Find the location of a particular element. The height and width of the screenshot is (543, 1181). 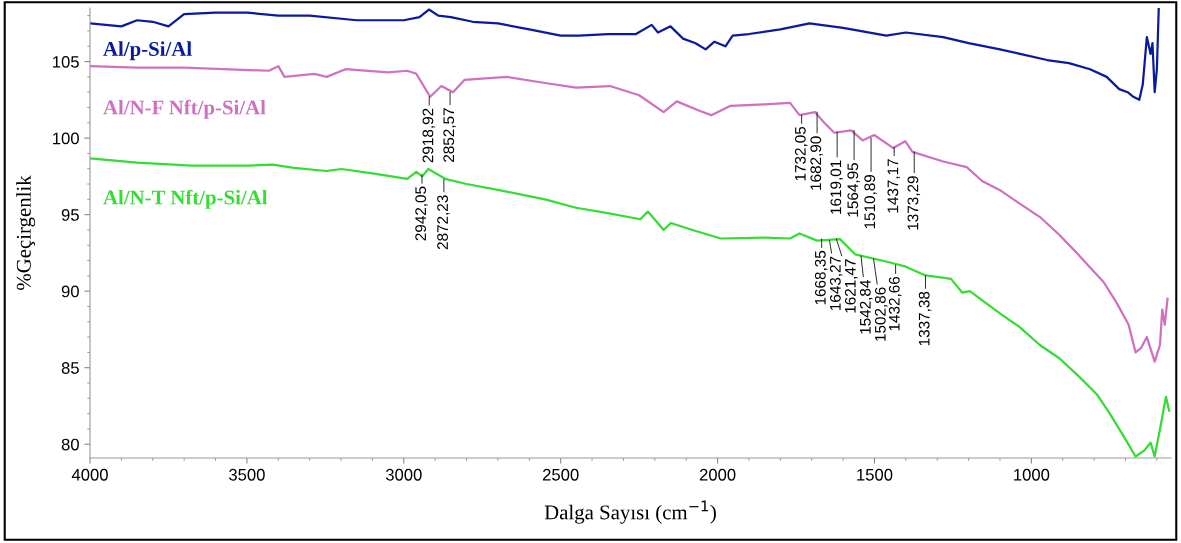

annotation: 2942,05 is located at coordinates (421, 213).